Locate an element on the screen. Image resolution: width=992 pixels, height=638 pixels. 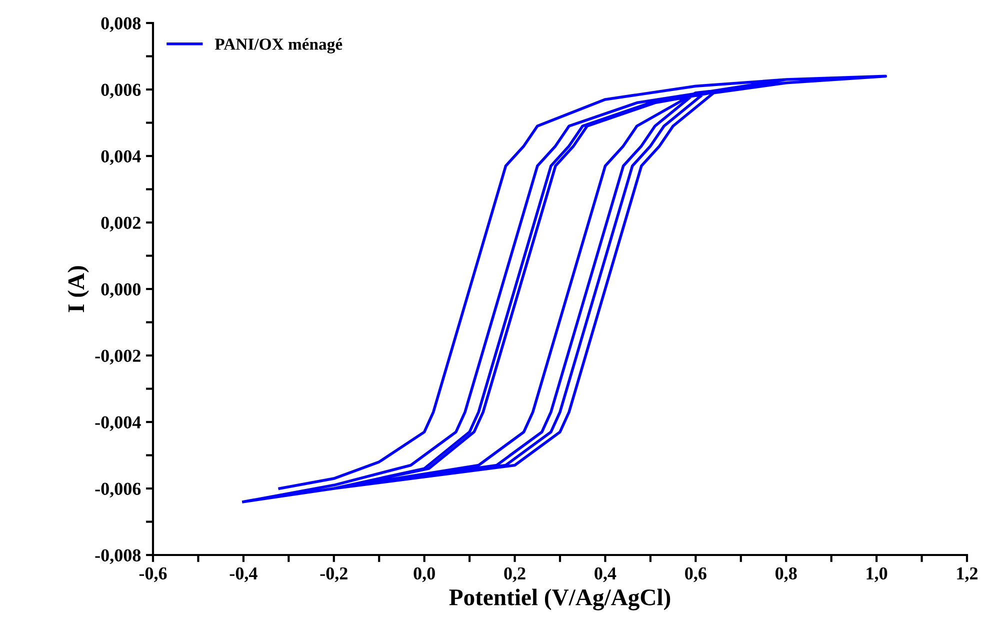
x-tick-label: 0,4 is located at coordinates (605, 574).